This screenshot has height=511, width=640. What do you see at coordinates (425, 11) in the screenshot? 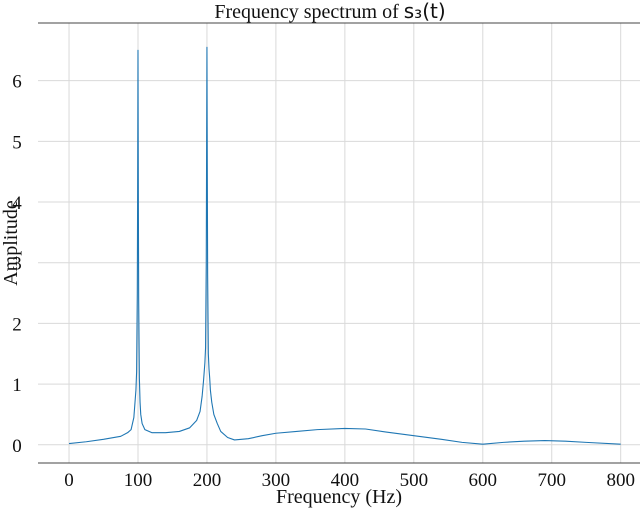
I see `chart-title-math: s₃(t)` at bounding box center [425, 11].